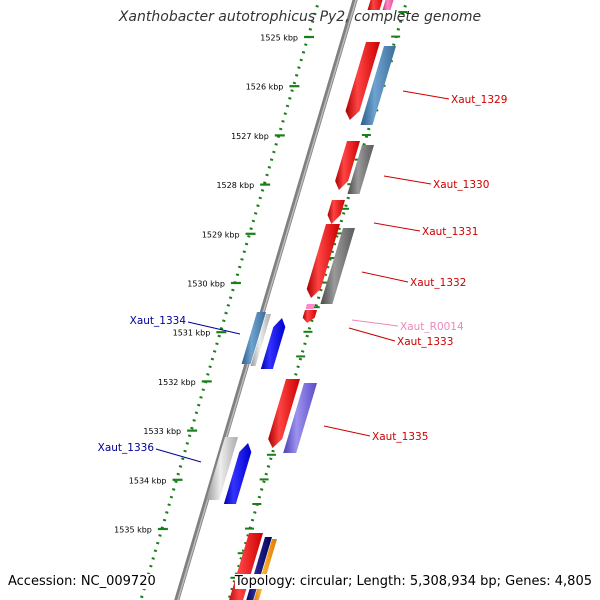  Describe the element at coordinates (400, 437) in the screenshot. I see `gene-label: Xaut_1335` at that location.